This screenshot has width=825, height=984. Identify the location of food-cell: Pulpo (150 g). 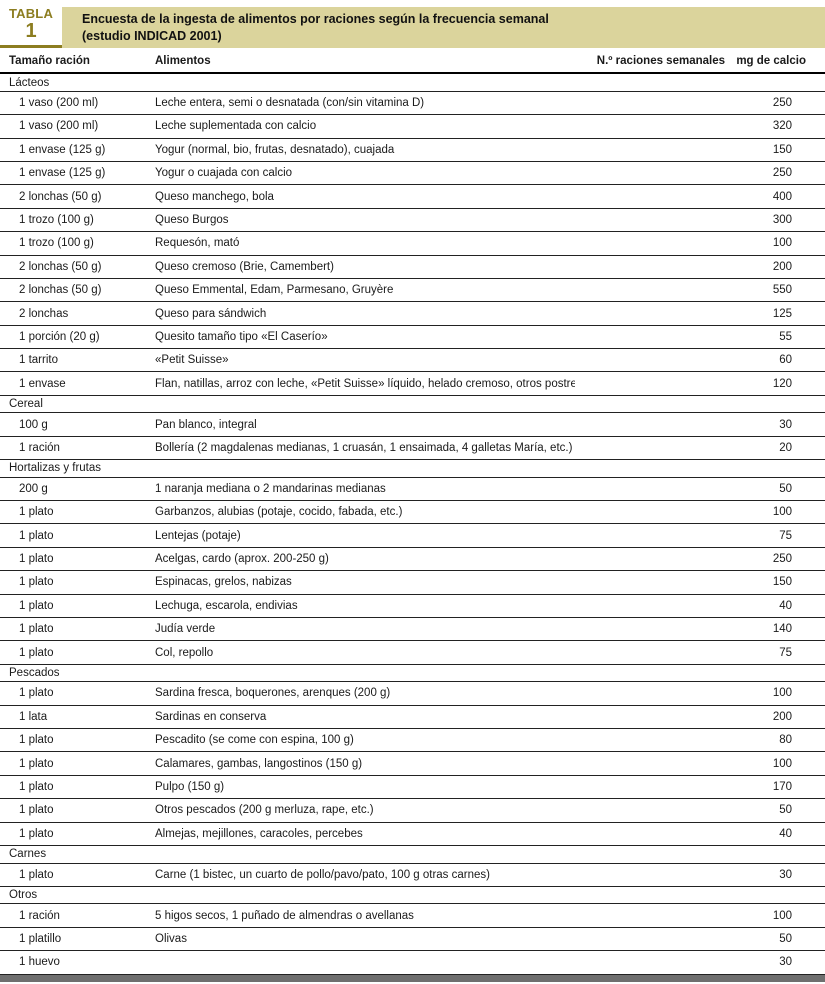
(190, 787).